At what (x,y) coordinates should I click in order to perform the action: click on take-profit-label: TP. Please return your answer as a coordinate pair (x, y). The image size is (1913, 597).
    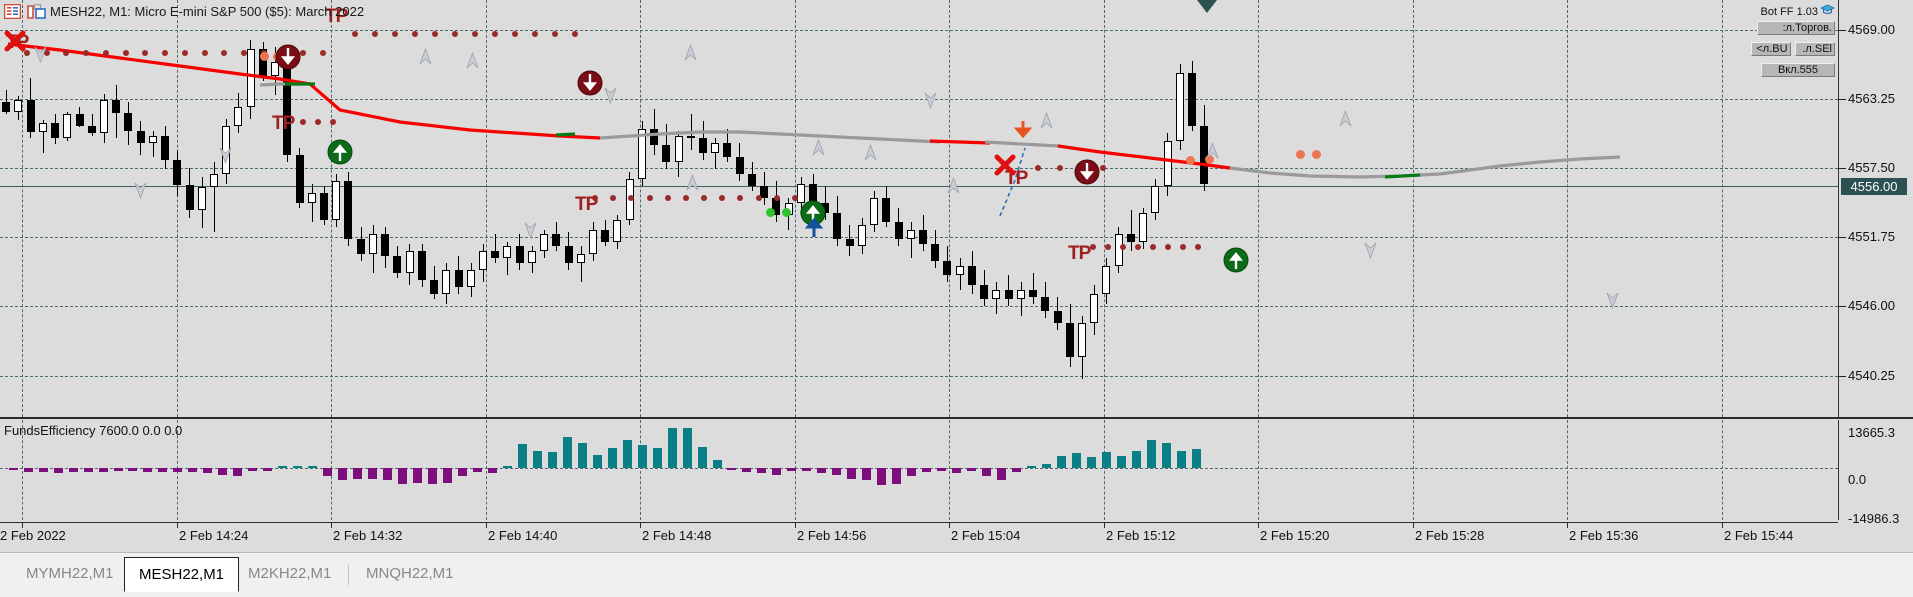
    Looking at the image, I should click on (336, 16).